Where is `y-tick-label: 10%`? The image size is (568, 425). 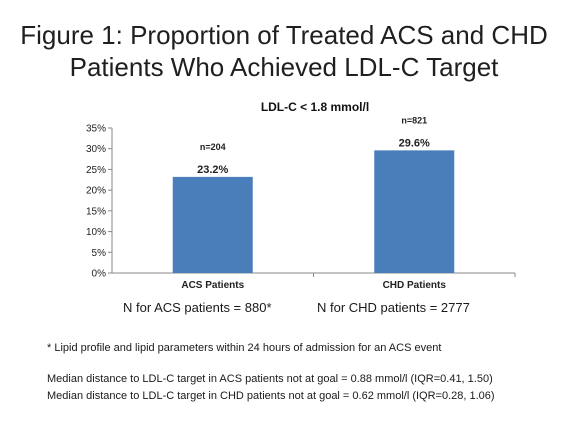
y-tick-label: 10% is located at coordinates (96, 232).